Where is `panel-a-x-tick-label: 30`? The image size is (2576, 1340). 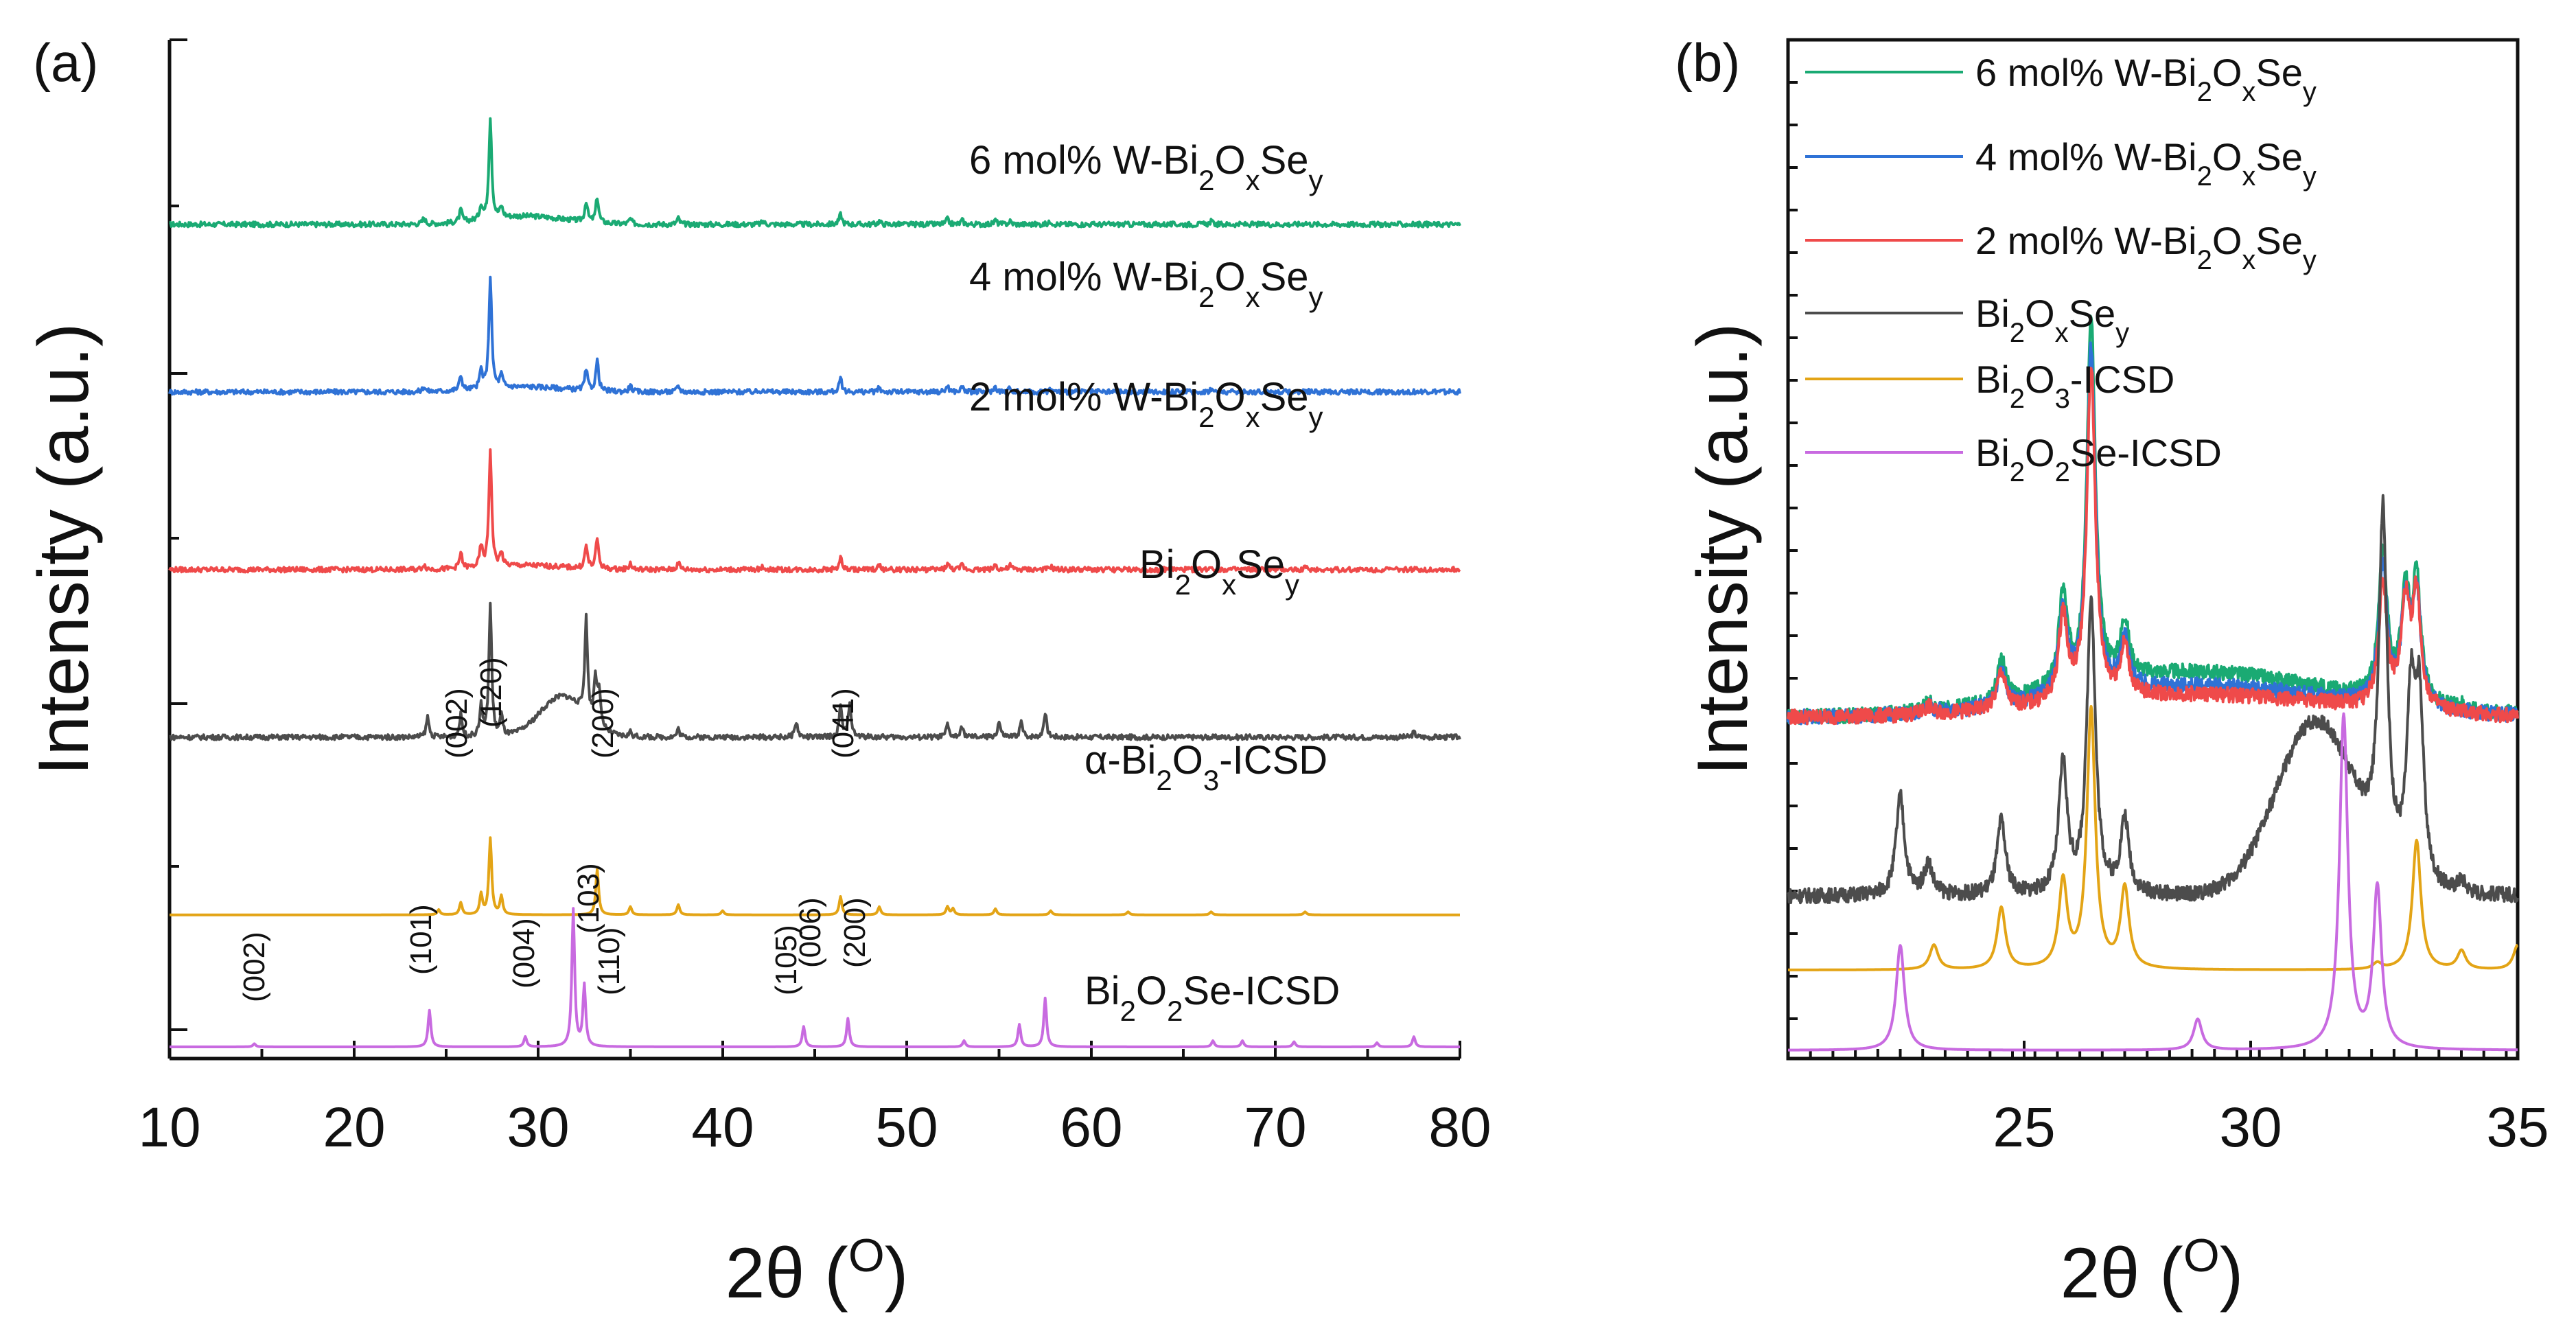
panel-a-x-tick-label: 30 is located at coordinates (538, 1127).